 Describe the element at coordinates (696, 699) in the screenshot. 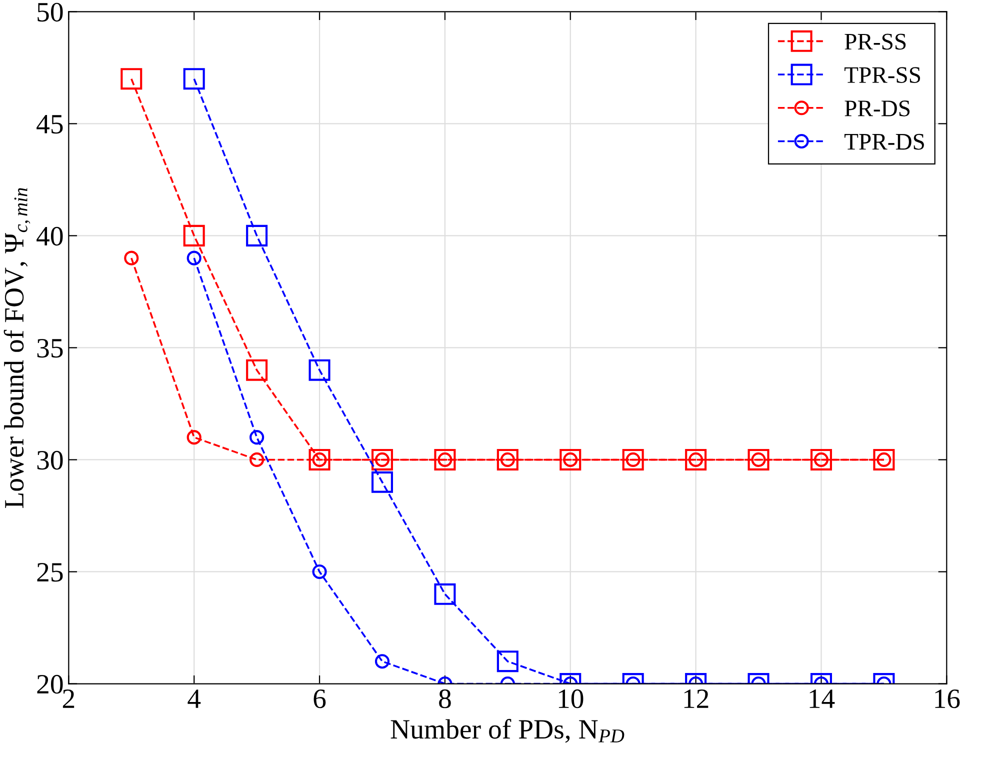

I see `x-tick-label: 12` at that location.